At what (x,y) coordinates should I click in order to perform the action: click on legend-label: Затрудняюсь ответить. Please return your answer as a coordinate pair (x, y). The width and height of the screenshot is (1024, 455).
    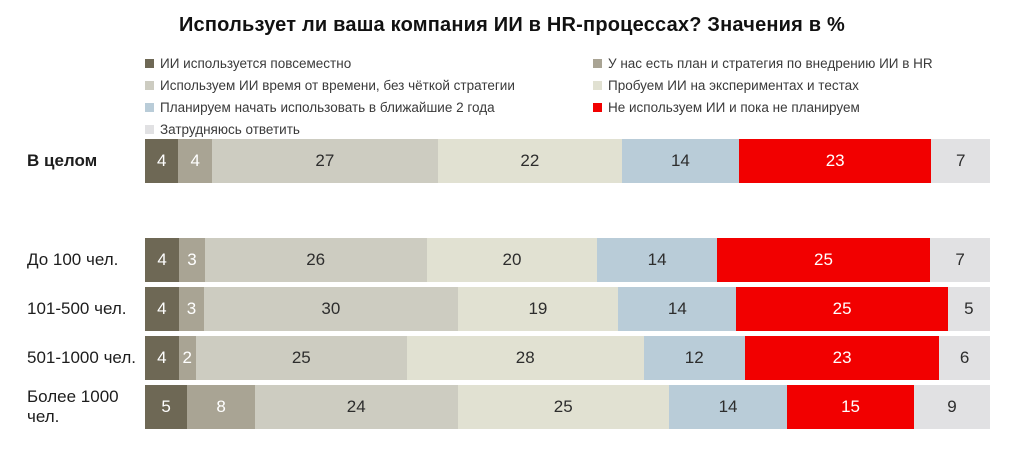
    Looking at the image, I should click on (230, 129).